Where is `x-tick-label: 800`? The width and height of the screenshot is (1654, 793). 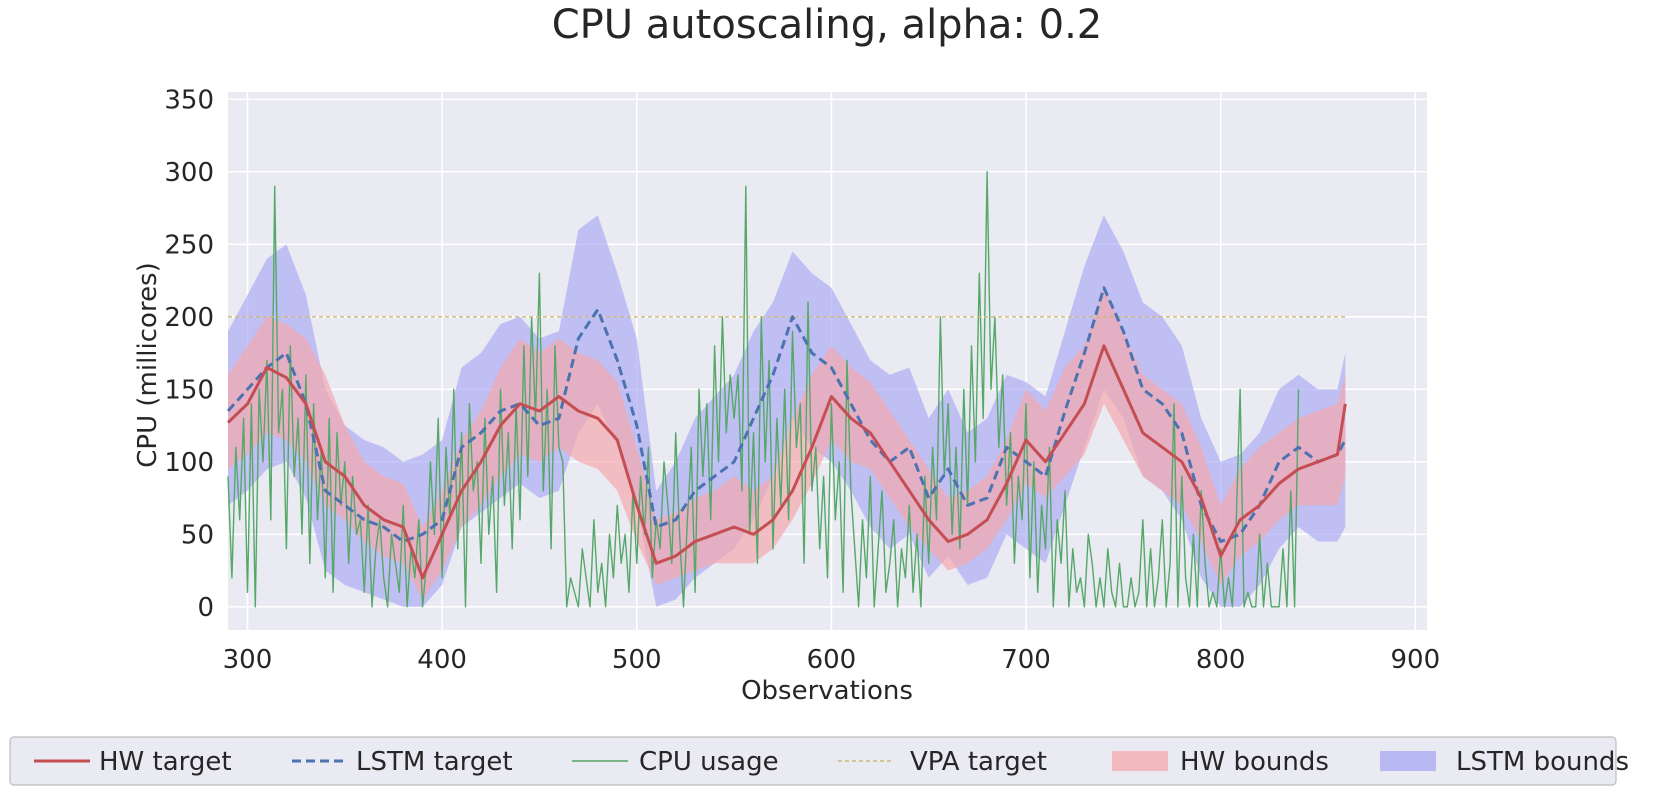
x-tick-label: 800 is located at coordinates (1221, 660).